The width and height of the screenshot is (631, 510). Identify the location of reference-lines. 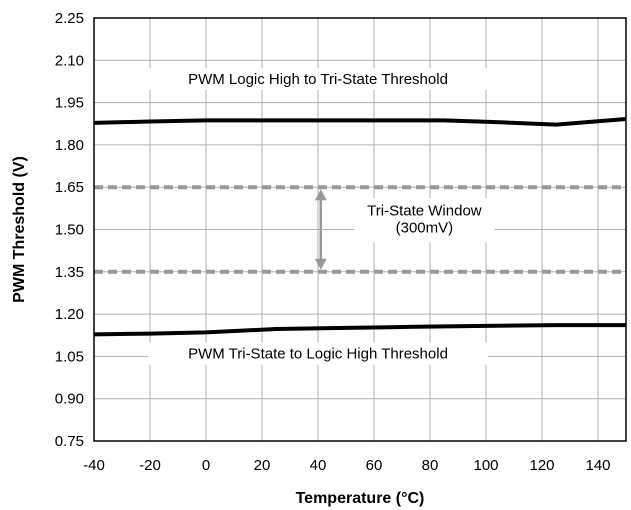
(360, 229).